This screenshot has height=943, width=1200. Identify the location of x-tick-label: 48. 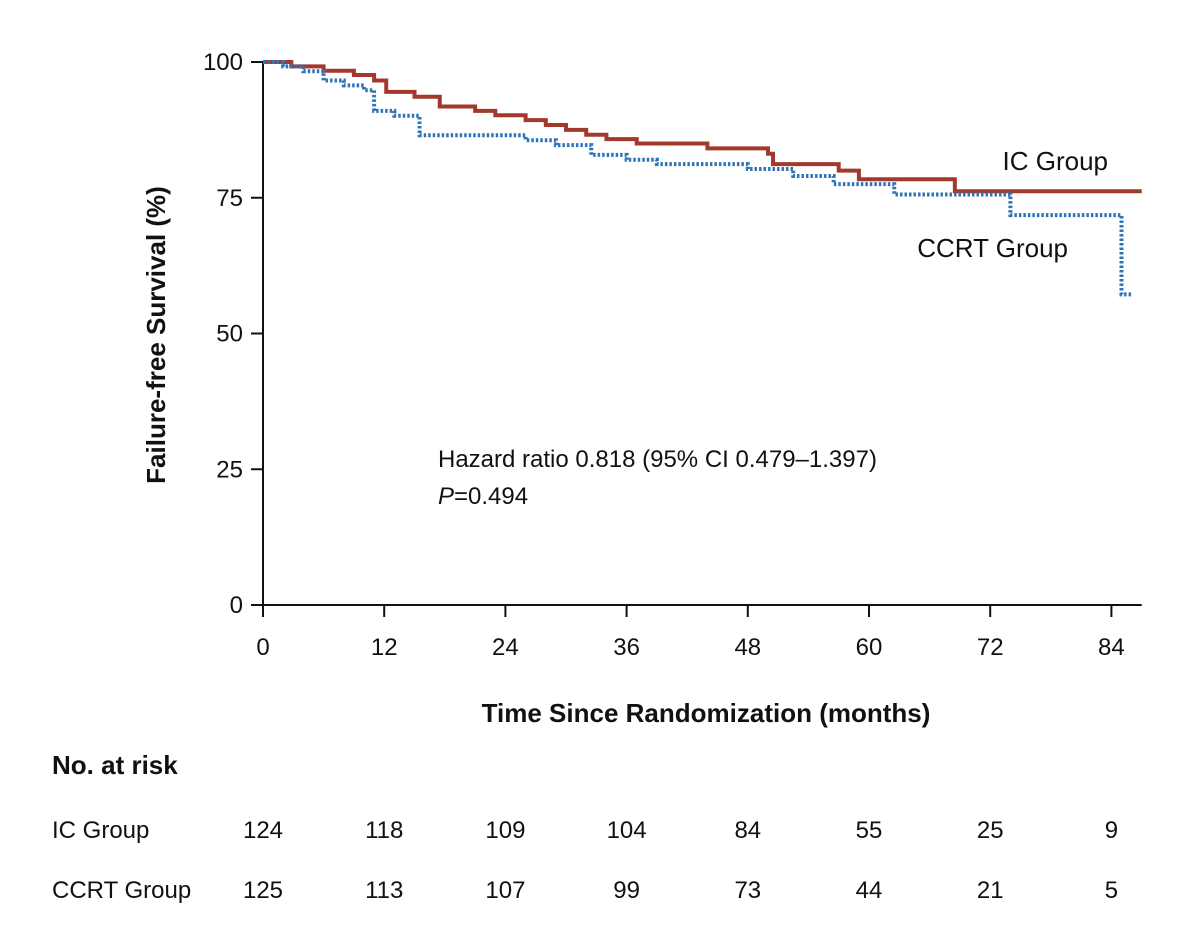
(747, 647).